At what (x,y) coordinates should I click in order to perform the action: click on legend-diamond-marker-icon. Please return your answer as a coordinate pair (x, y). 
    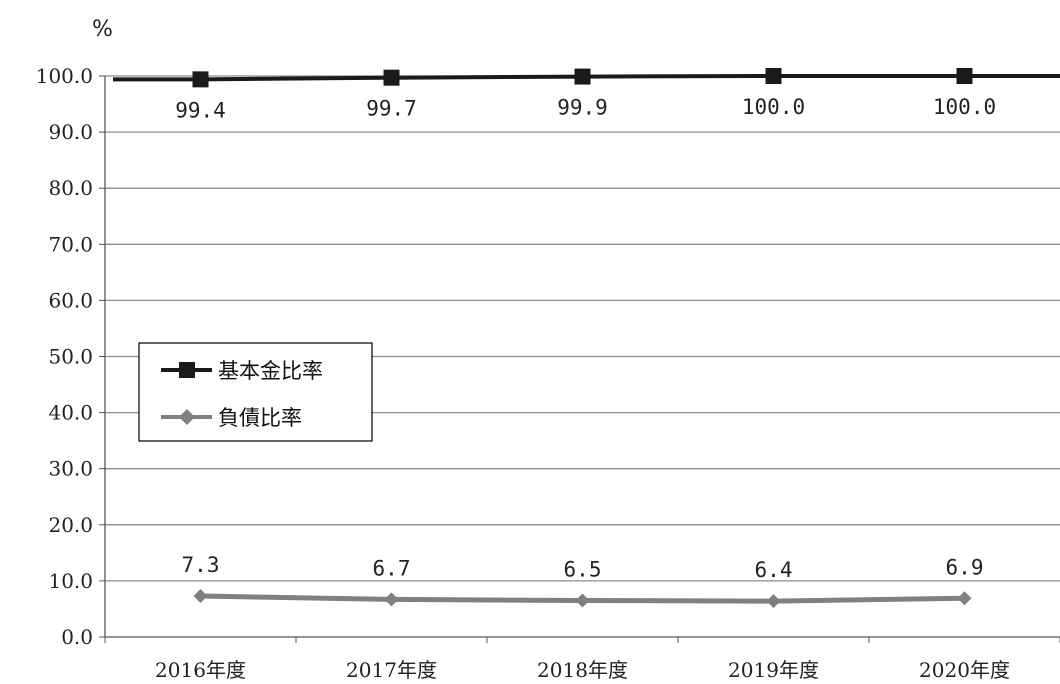
    Looking at the image, I should click on (187, 417).